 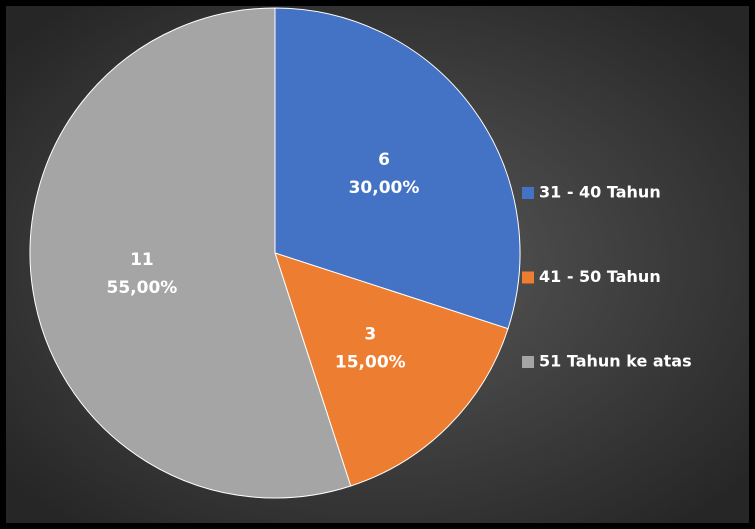 I want to click on data-label: 3, so click(x=370, y=334).